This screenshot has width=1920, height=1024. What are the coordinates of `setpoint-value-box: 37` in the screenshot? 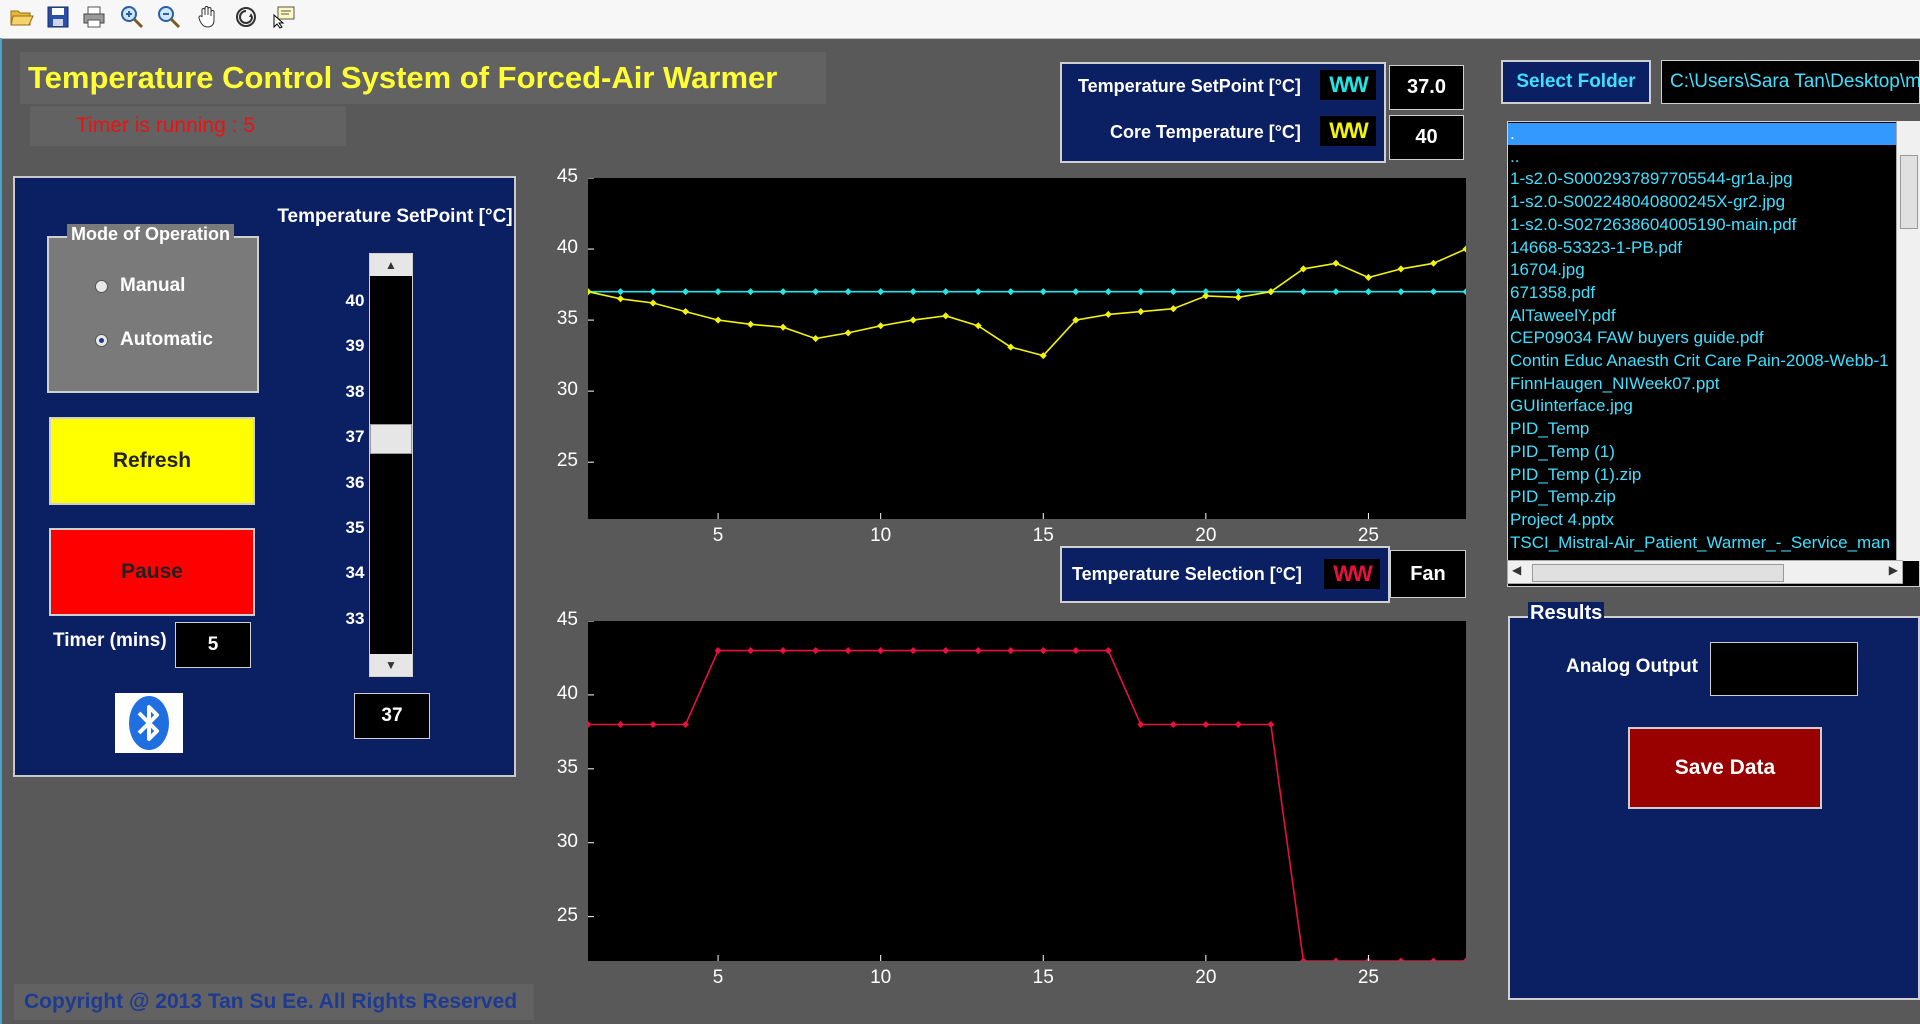 It's located at (392, 716).